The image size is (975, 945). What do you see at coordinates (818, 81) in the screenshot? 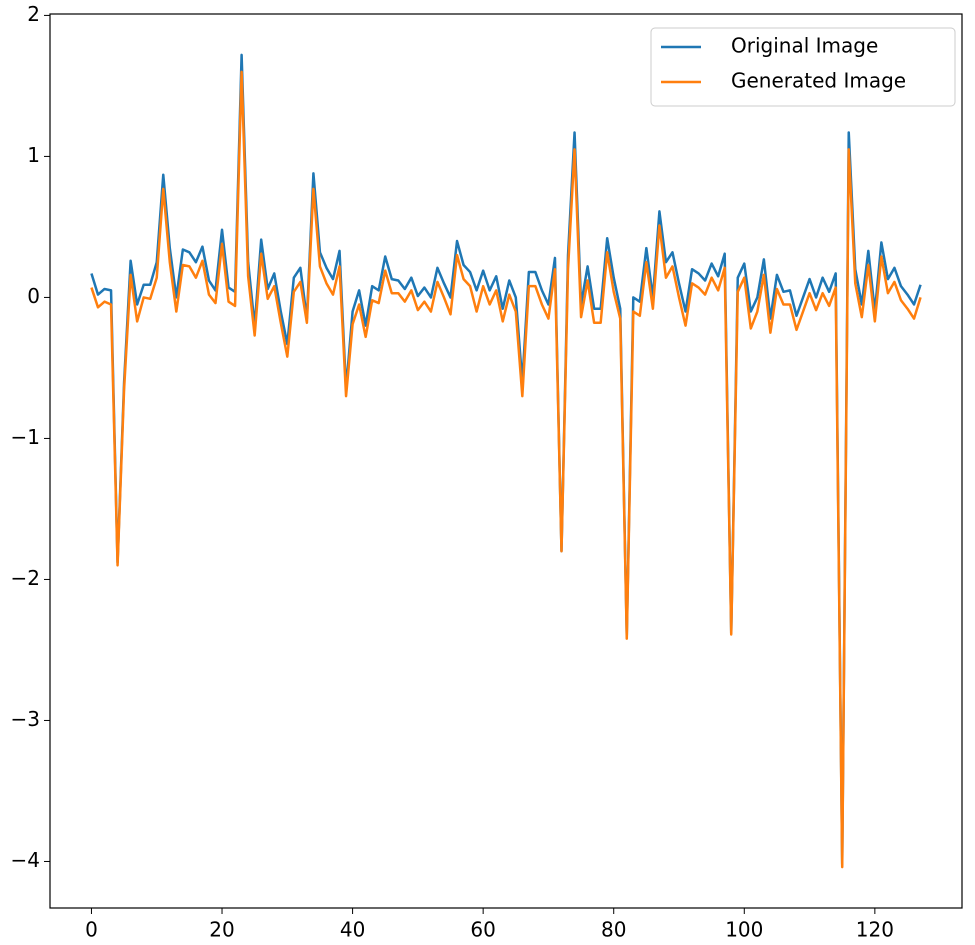
I see `legend-label: Generated Image` at bounding box center [818, 81].